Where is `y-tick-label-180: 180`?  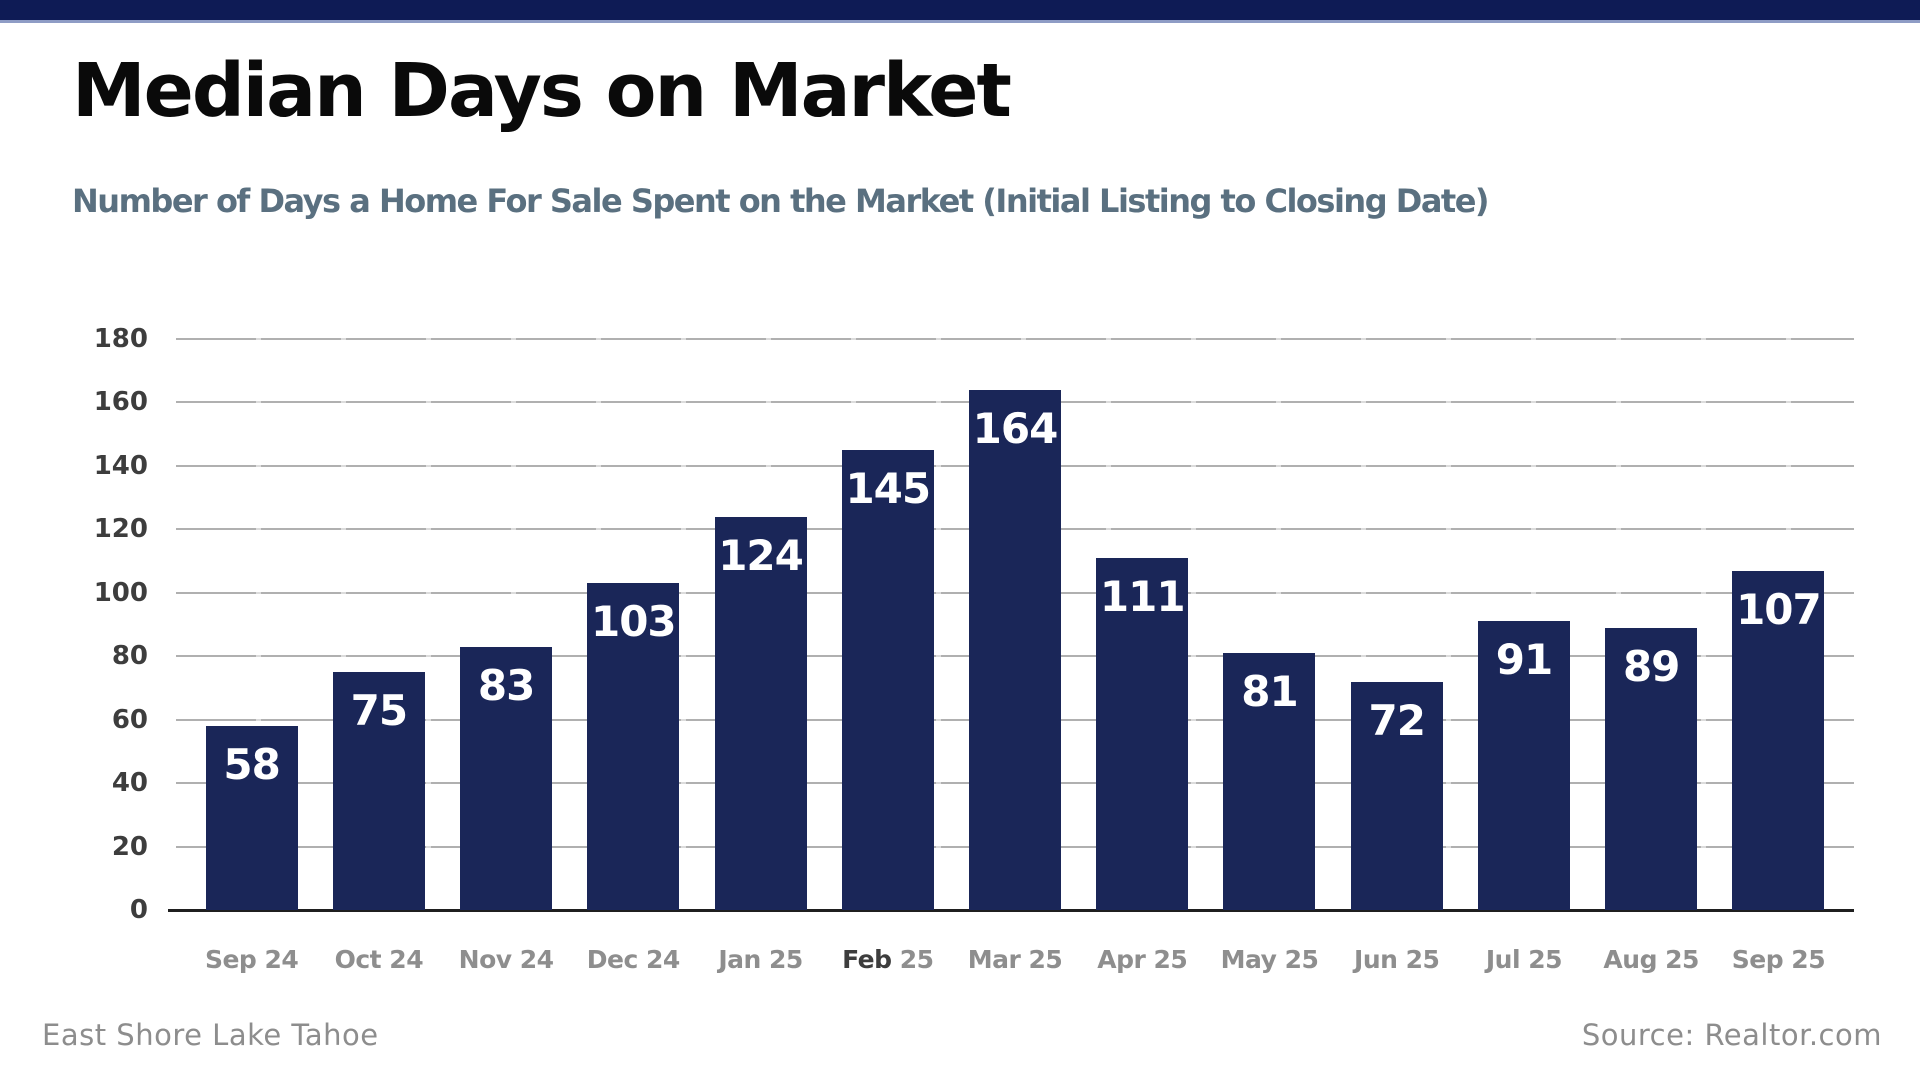 y-tick-label-180: 180 is located at coordinates (120, 339).